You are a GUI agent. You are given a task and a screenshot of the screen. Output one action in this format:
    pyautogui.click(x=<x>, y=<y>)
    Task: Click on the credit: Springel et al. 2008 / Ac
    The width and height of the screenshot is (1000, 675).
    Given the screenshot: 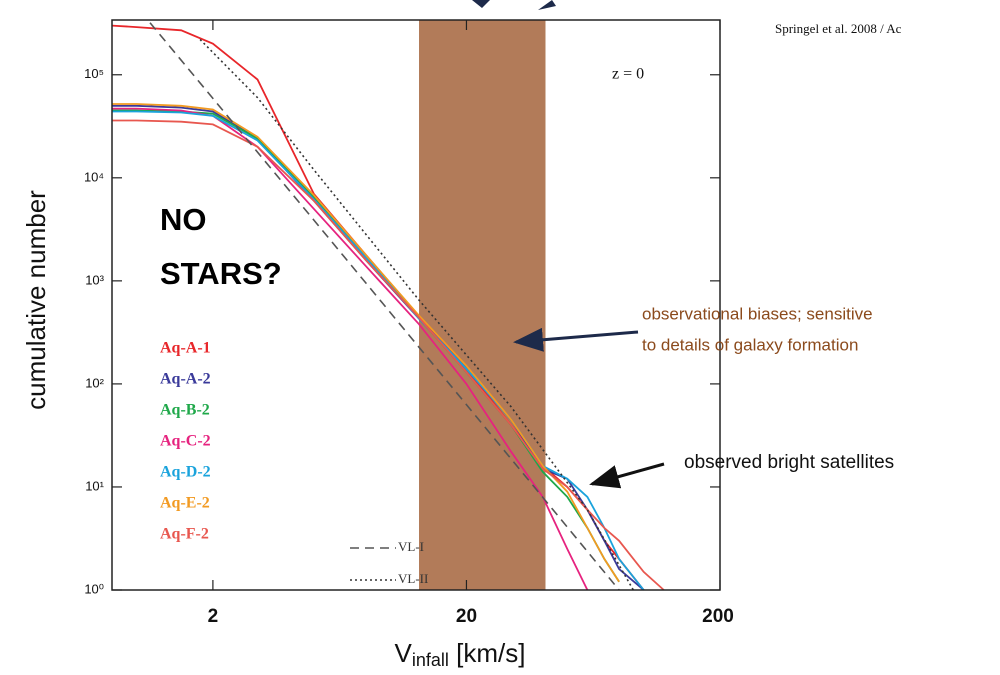 What is the action you would take?
    pyautogui.click(x=838, y=28)
    